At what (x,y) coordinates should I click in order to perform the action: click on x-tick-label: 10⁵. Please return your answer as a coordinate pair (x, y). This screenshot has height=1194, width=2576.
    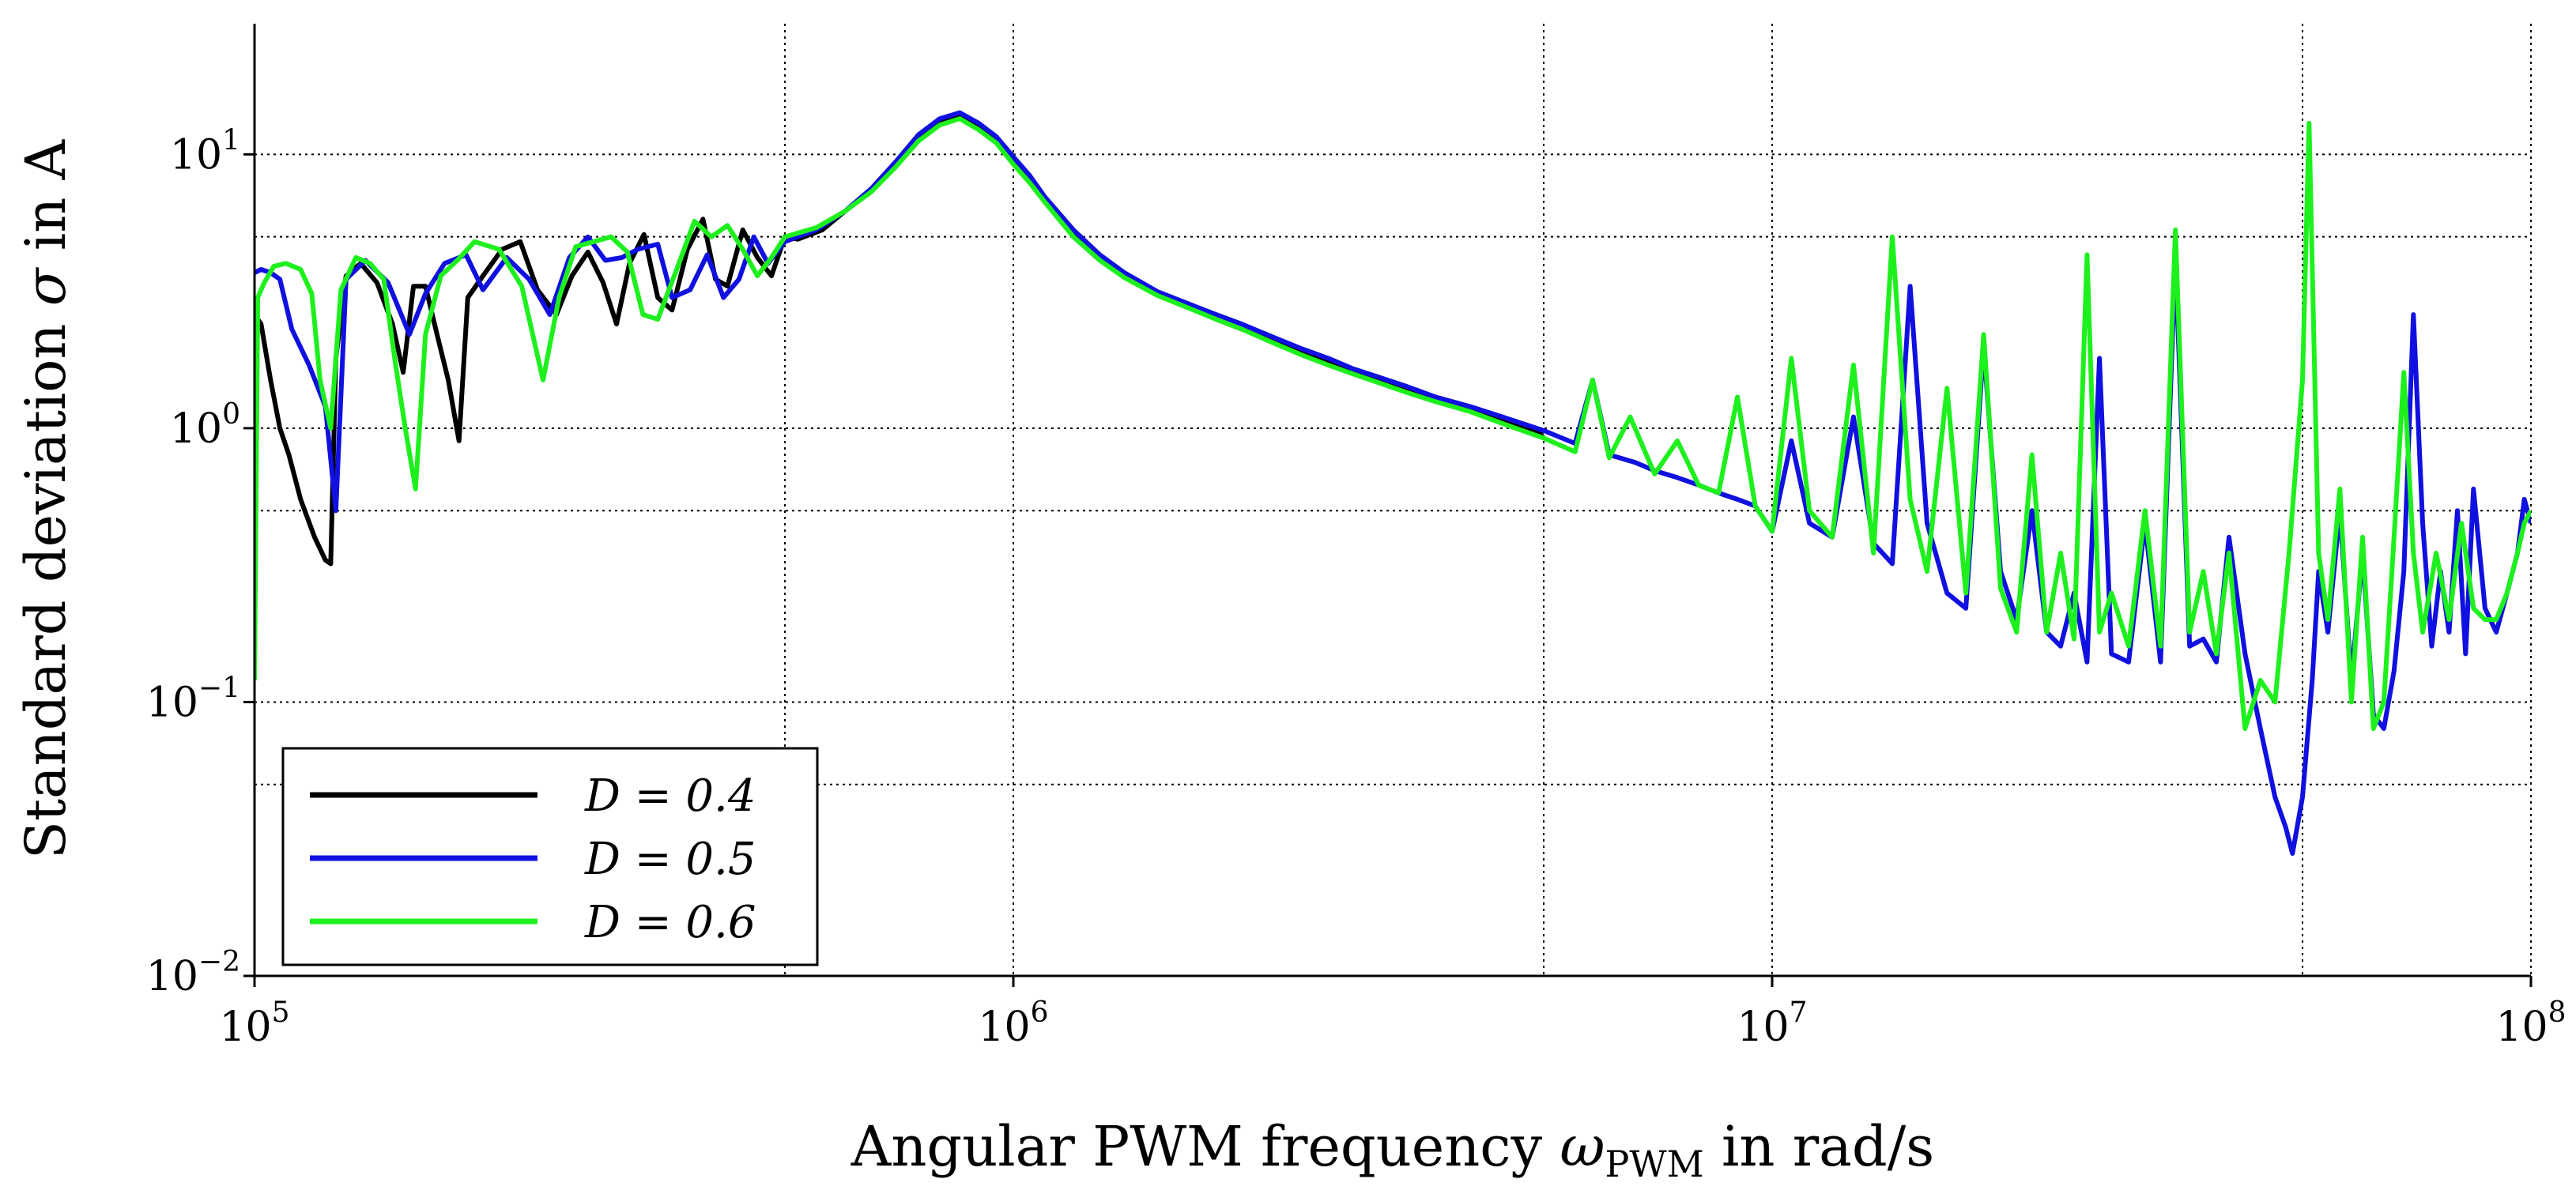
    Looking at the image, I should click on (254, 1023).